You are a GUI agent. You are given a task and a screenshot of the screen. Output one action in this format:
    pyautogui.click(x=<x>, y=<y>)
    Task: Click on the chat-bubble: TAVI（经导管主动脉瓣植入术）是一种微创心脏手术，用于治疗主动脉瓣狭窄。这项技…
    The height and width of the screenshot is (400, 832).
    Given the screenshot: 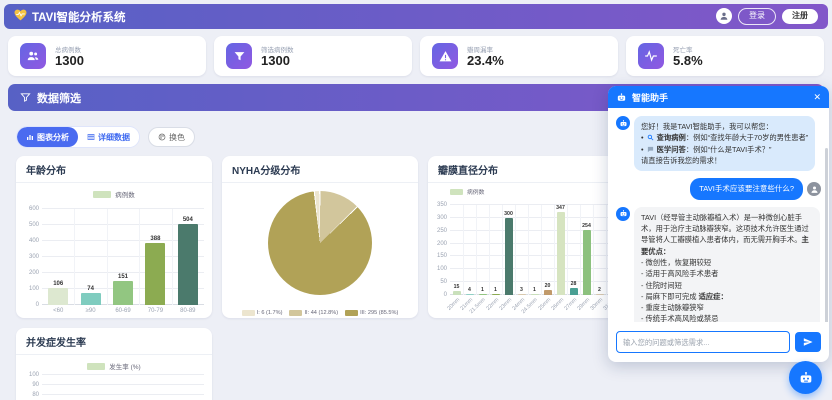 What is the action you would take?
    pyautogui.click(x=727, y=264)
    